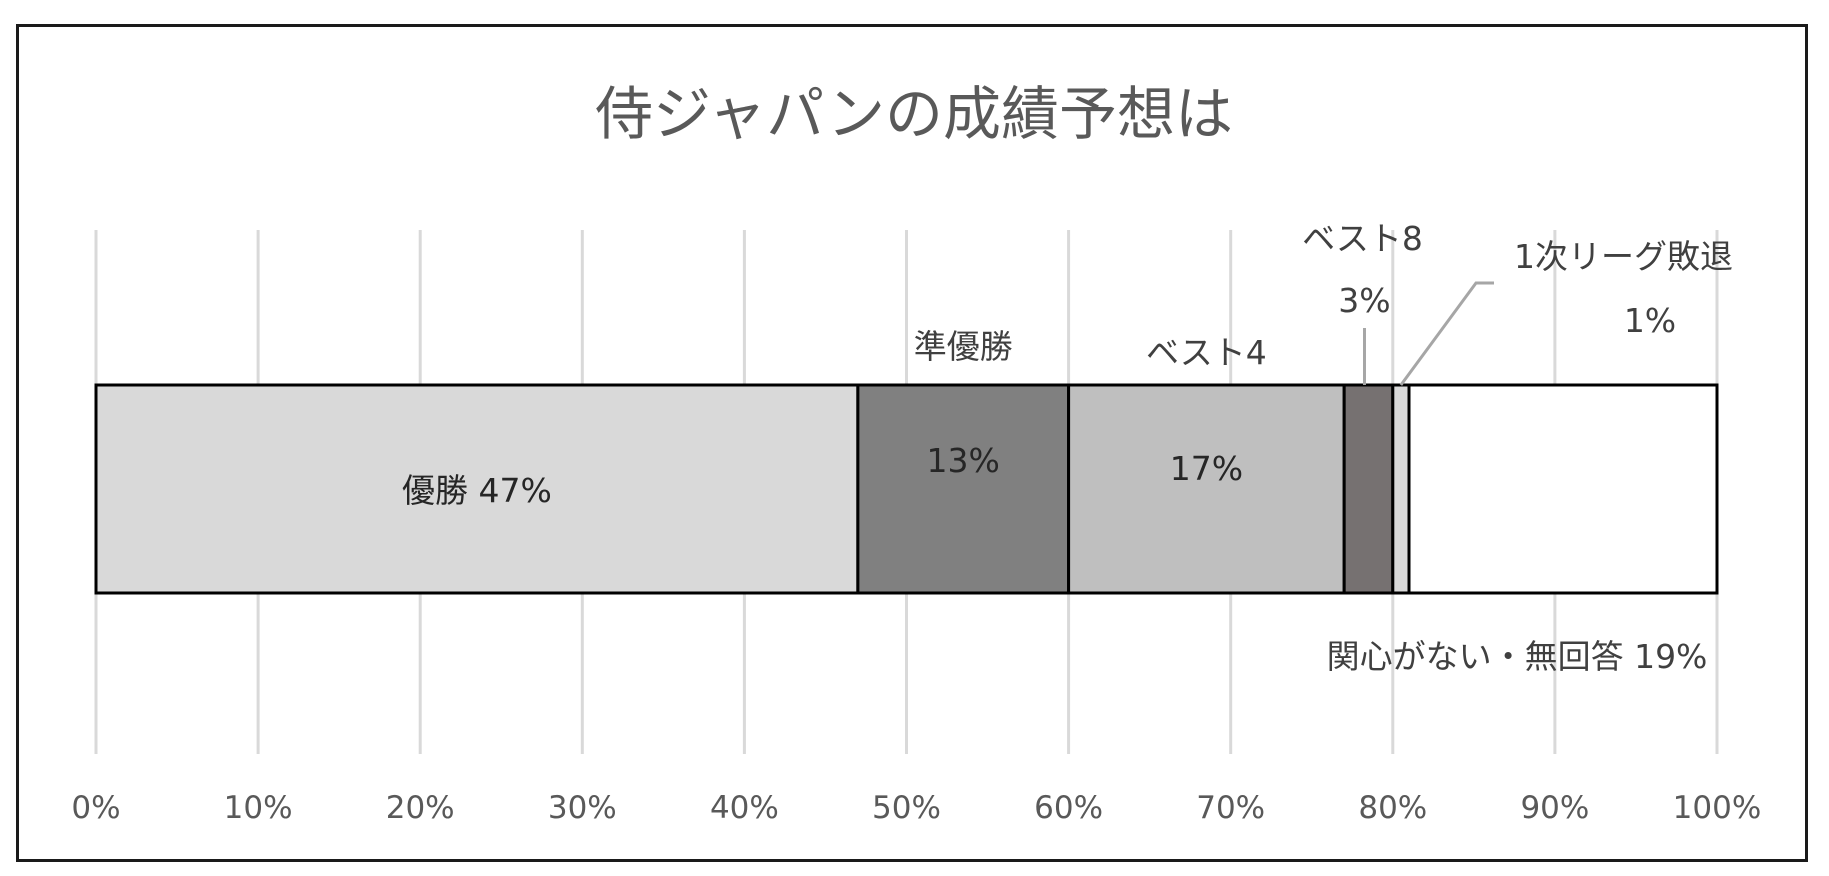  I want to click on data-label: ベスト4, so click(1206, 352).